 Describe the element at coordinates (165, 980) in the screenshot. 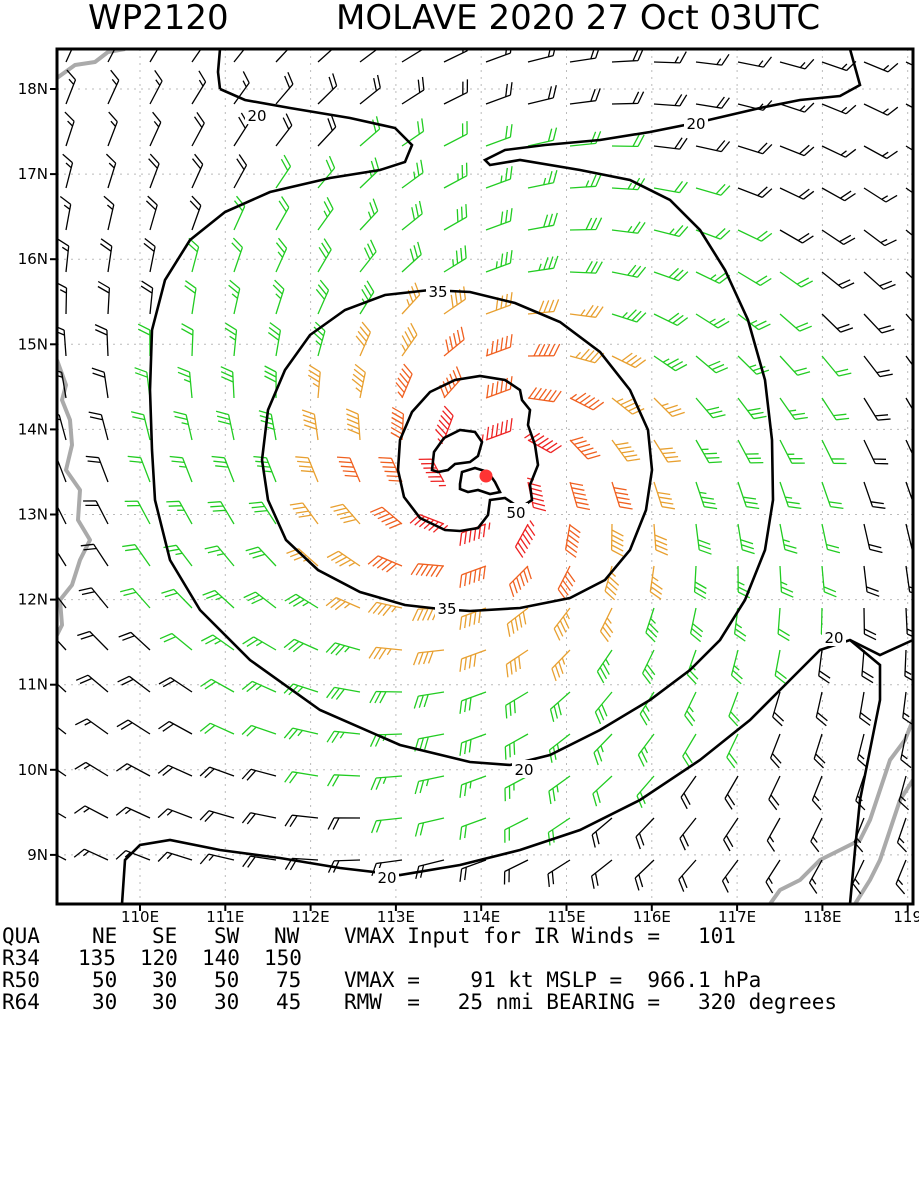

I see `cell-se: 30` at that location.